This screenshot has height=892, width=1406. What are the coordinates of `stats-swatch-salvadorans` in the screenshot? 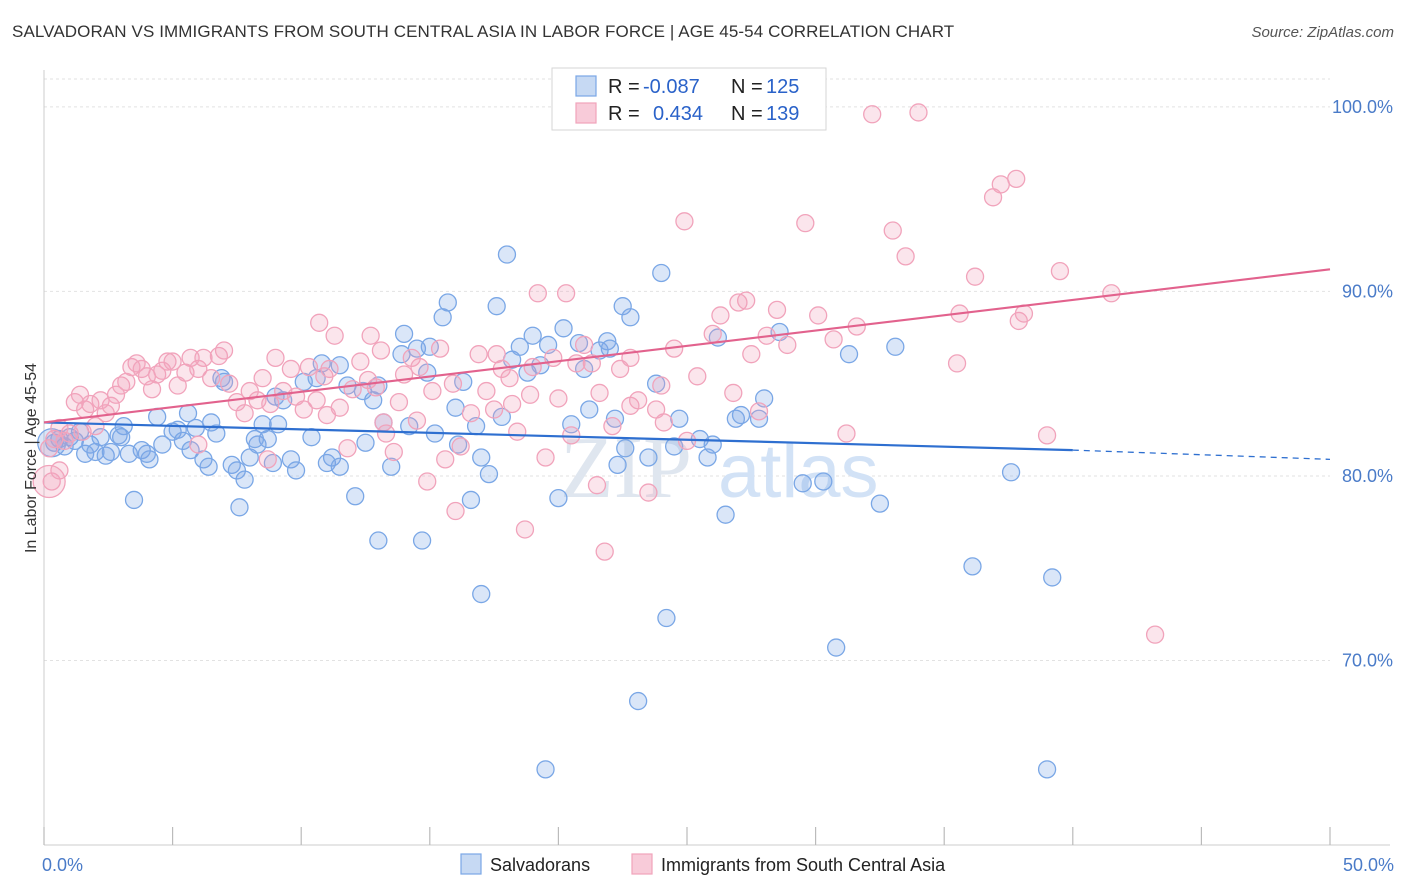 It's located at (586, 86).